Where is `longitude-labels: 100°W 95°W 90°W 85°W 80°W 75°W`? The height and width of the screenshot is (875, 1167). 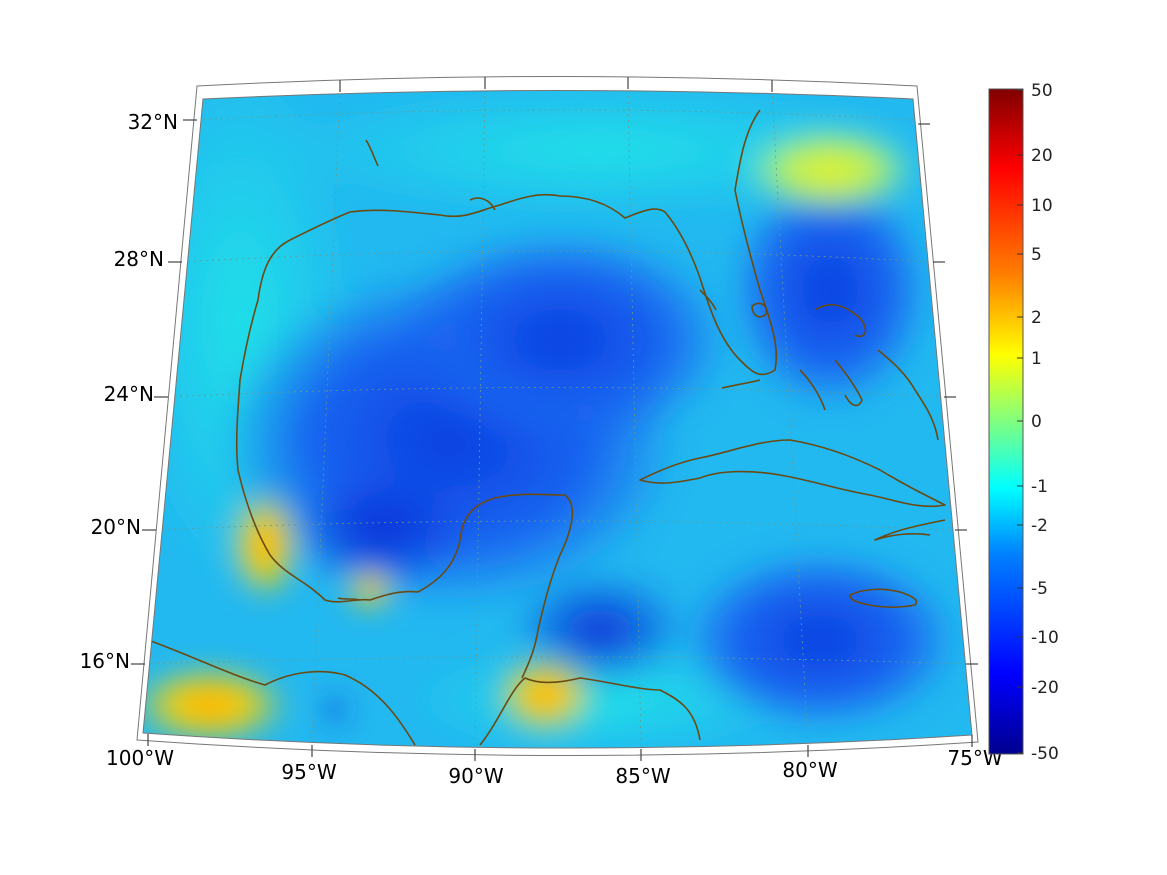 longitude-labels: 100°W 95°W 90°W 85°W 80°W 75°W is located at coordinates (554, 767).